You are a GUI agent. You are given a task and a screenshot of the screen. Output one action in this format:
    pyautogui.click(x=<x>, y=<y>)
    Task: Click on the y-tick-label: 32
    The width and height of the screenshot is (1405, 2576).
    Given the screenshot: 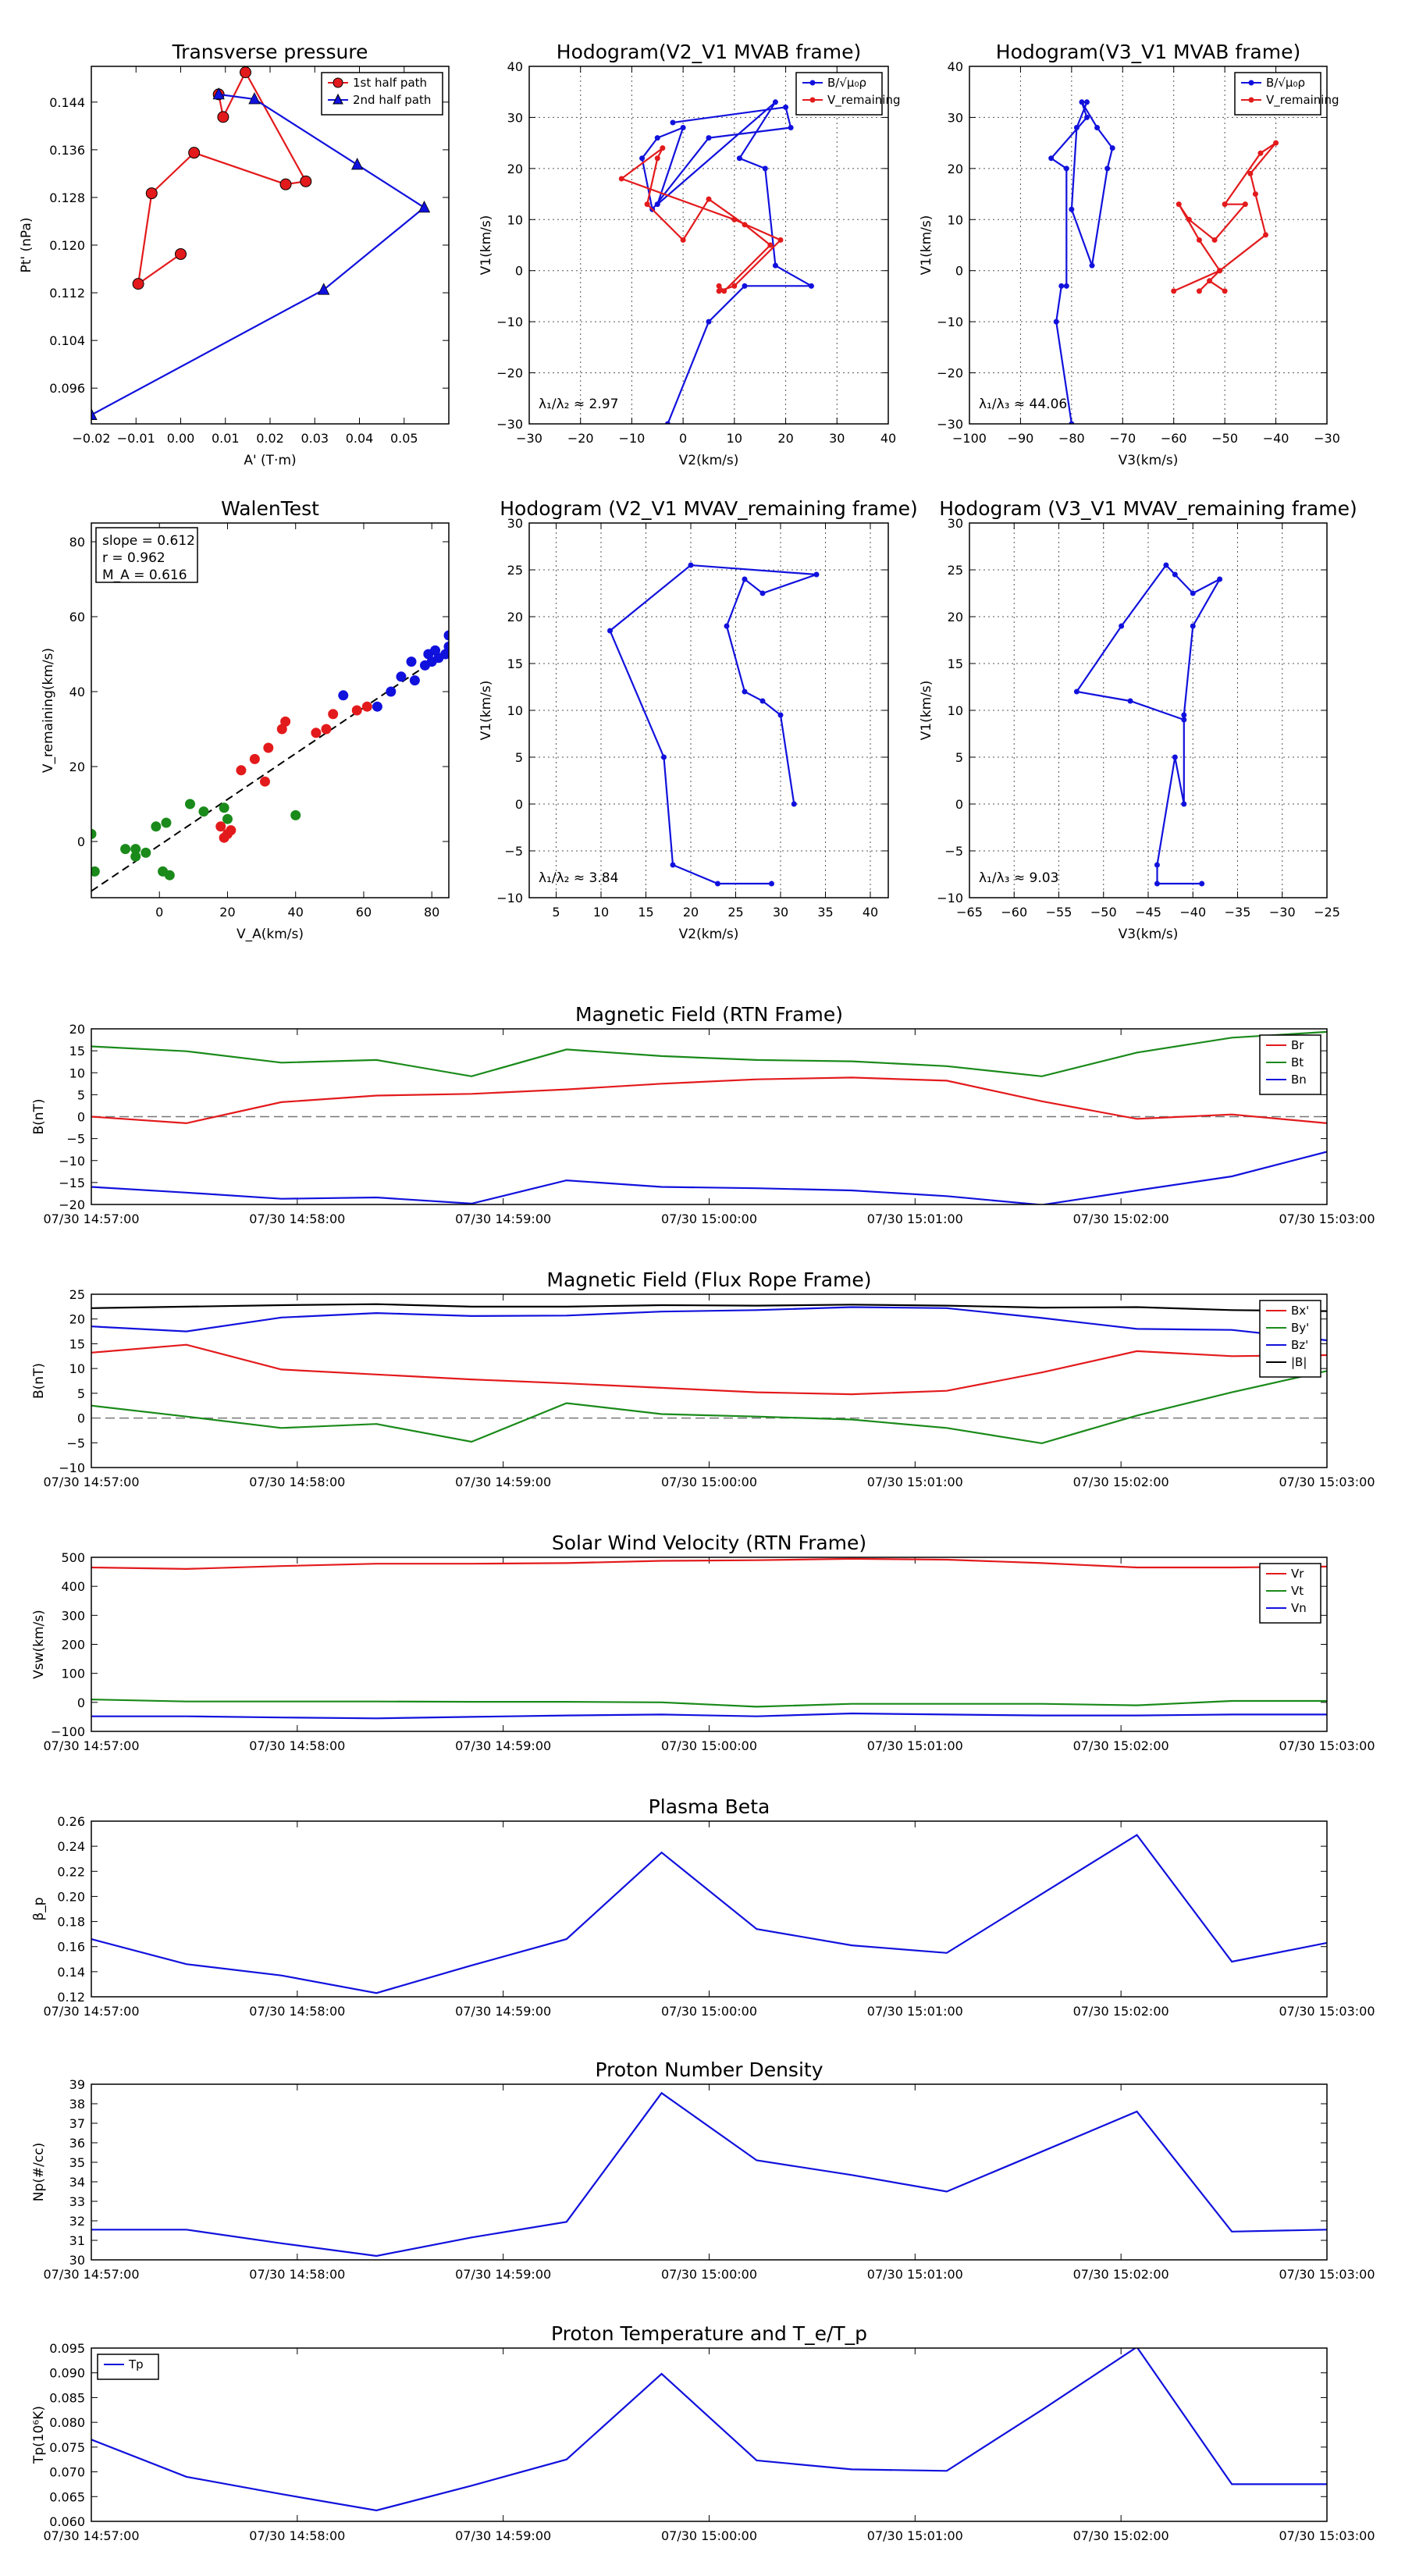 What is the action you would take?
    pyautogui.click(x=77, y=2221)
    